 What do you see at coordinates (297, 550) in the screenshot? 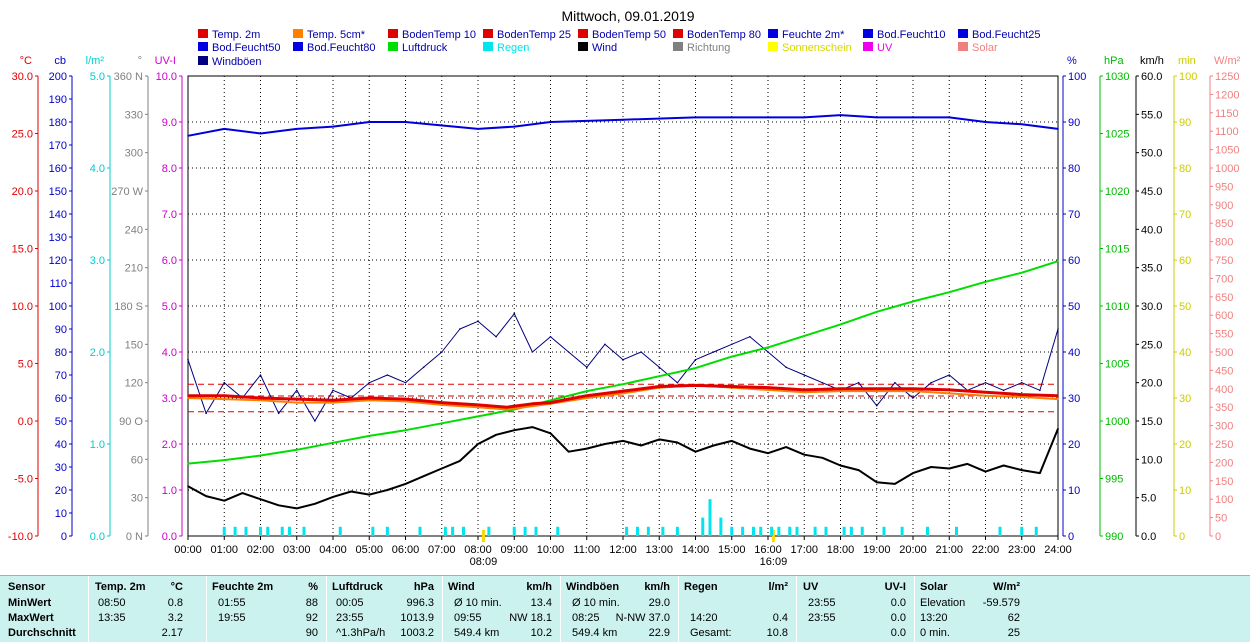
I see `x-axis-tick-label: 03:00` at bounding box center [297, 550].